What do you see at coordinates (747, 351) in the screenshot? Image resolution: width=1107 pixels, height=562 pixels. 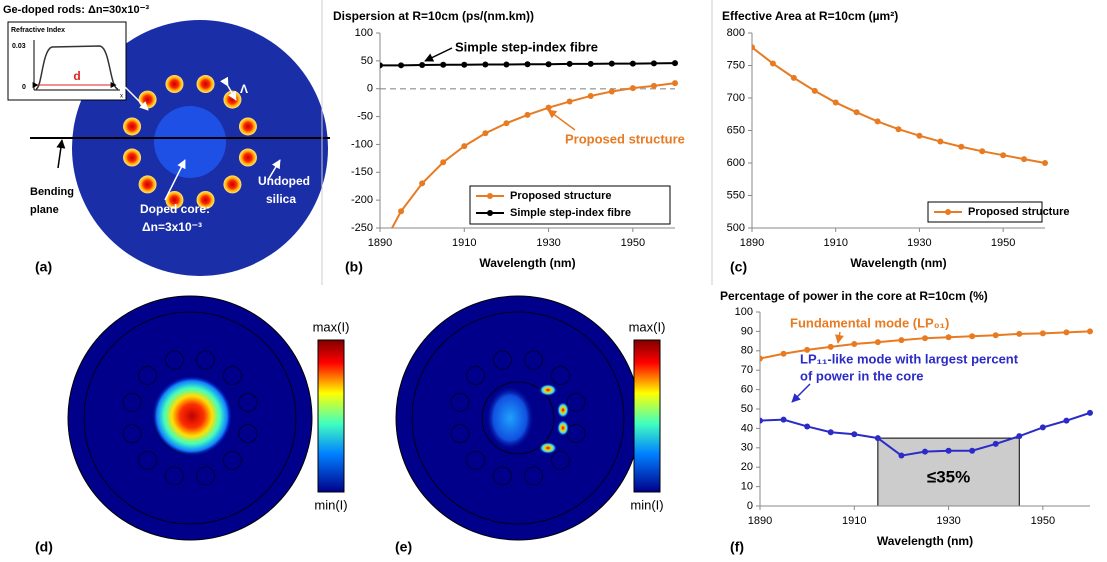 I see `y-tick-label: 80` at bounding box center [747, 351].